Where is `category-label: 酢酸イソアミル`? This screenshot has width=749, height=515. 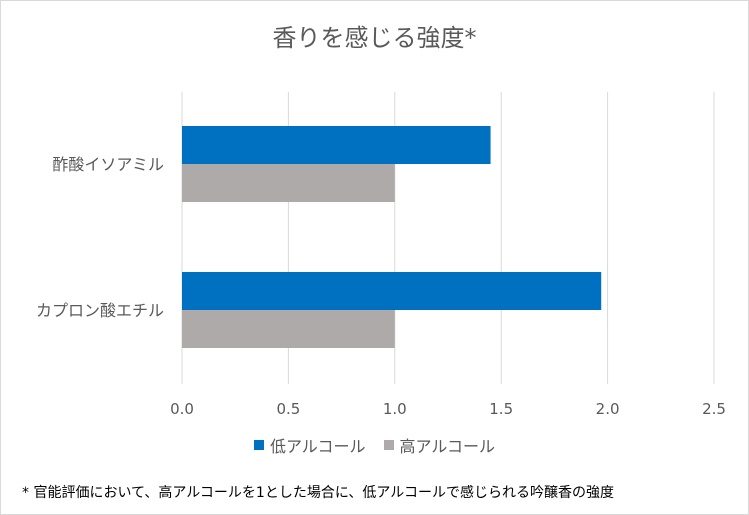 category-label: 酢酸イソアミル is located at coordinates (108, 164).